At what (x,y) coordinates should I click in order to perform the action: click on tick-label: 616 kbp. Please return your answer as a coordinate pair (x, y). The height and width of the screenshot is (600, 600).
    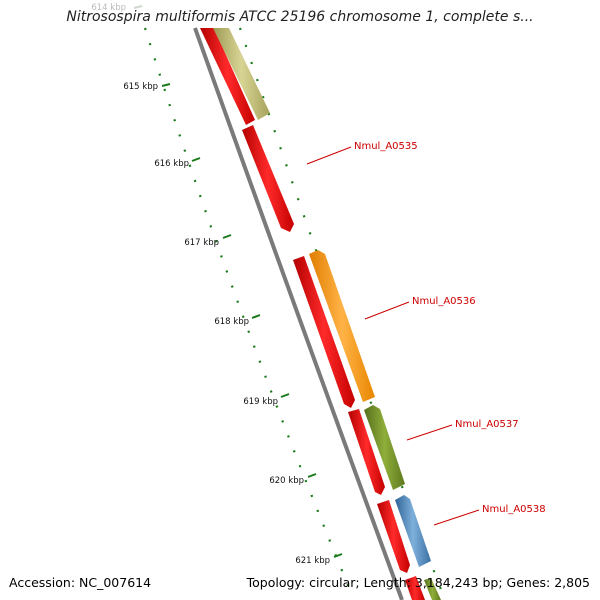
    Looking at the image, I should click on (171, 164).